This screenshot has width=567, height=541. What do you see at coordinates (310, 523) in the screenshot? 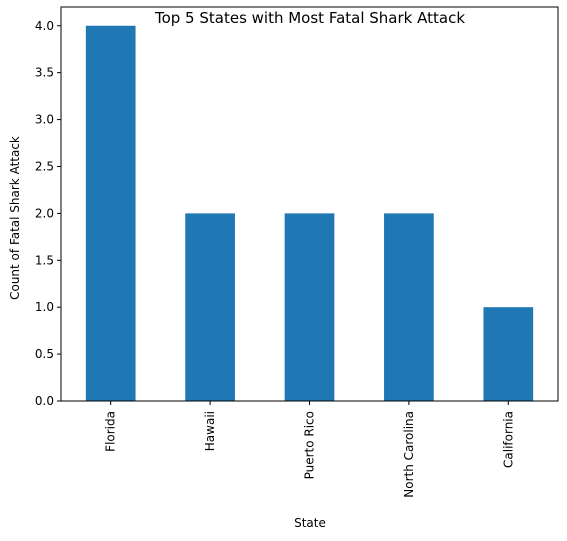
I see `x-axis-label: State` at bounding box center [310, 523].